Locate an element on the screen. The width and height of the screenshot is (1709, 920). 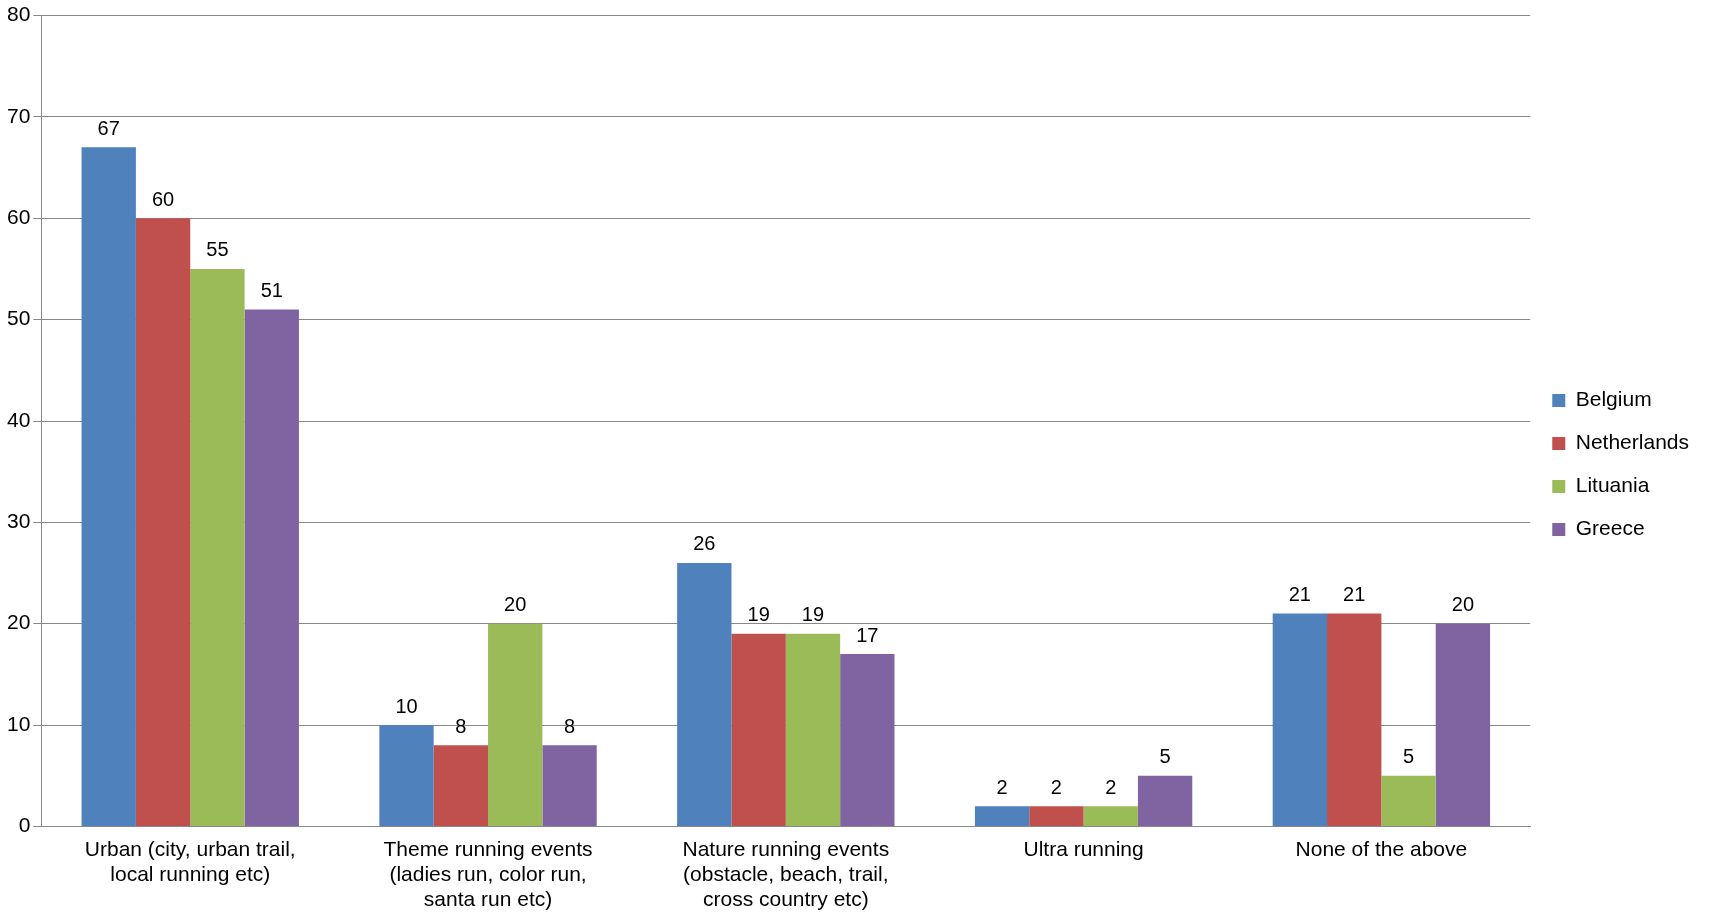
y-tick-label: 70 is located at coordinates (19, 115).